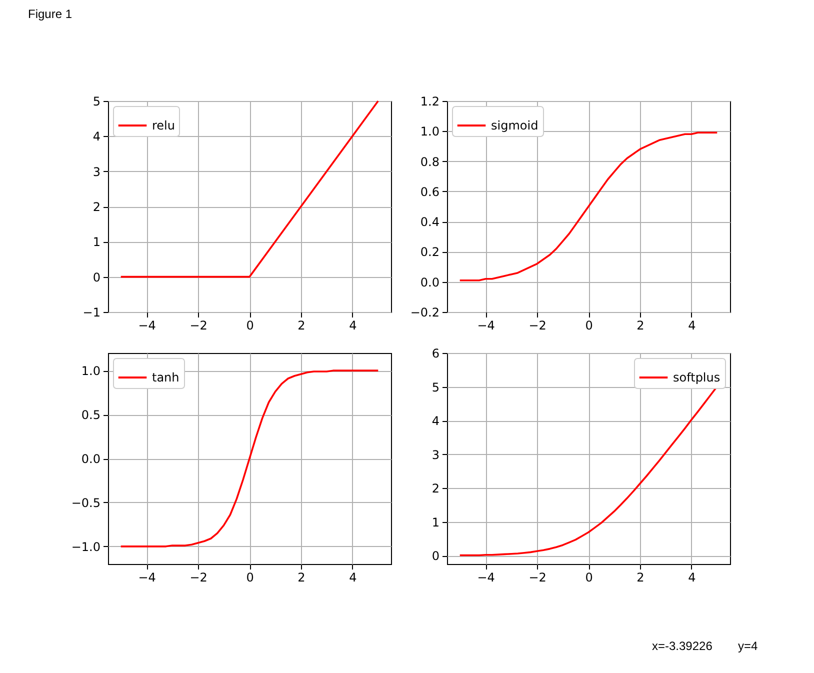  What do you see at coordinates (696, 377) in the screenshot?
I see `legend-label: softplus` at bounding box center [696, 377].